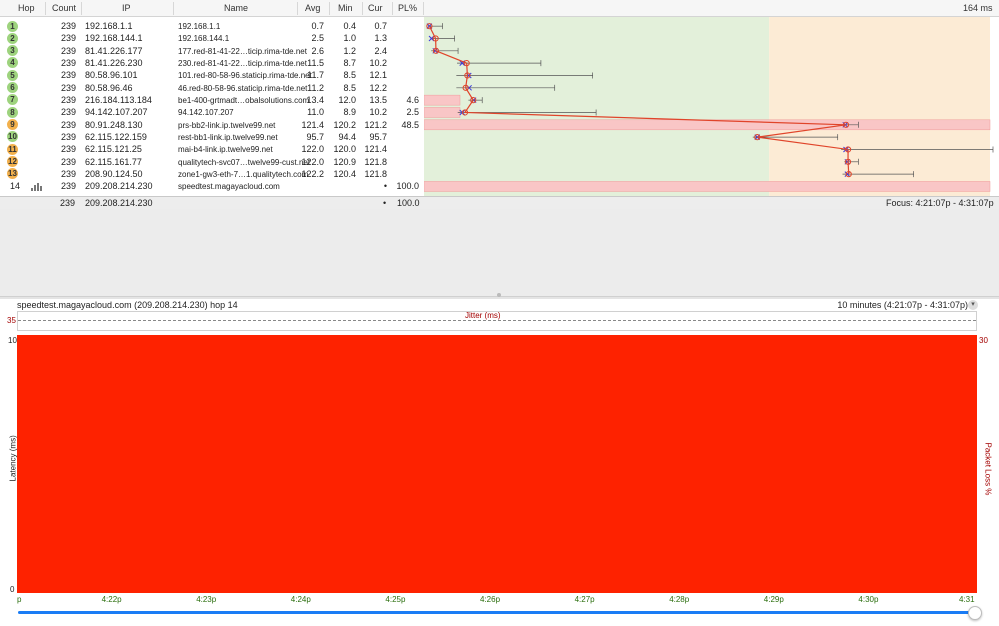  Describe the element at coordinates (12, 51) in the screenshot. I see `hop-badge: 3` at that location.